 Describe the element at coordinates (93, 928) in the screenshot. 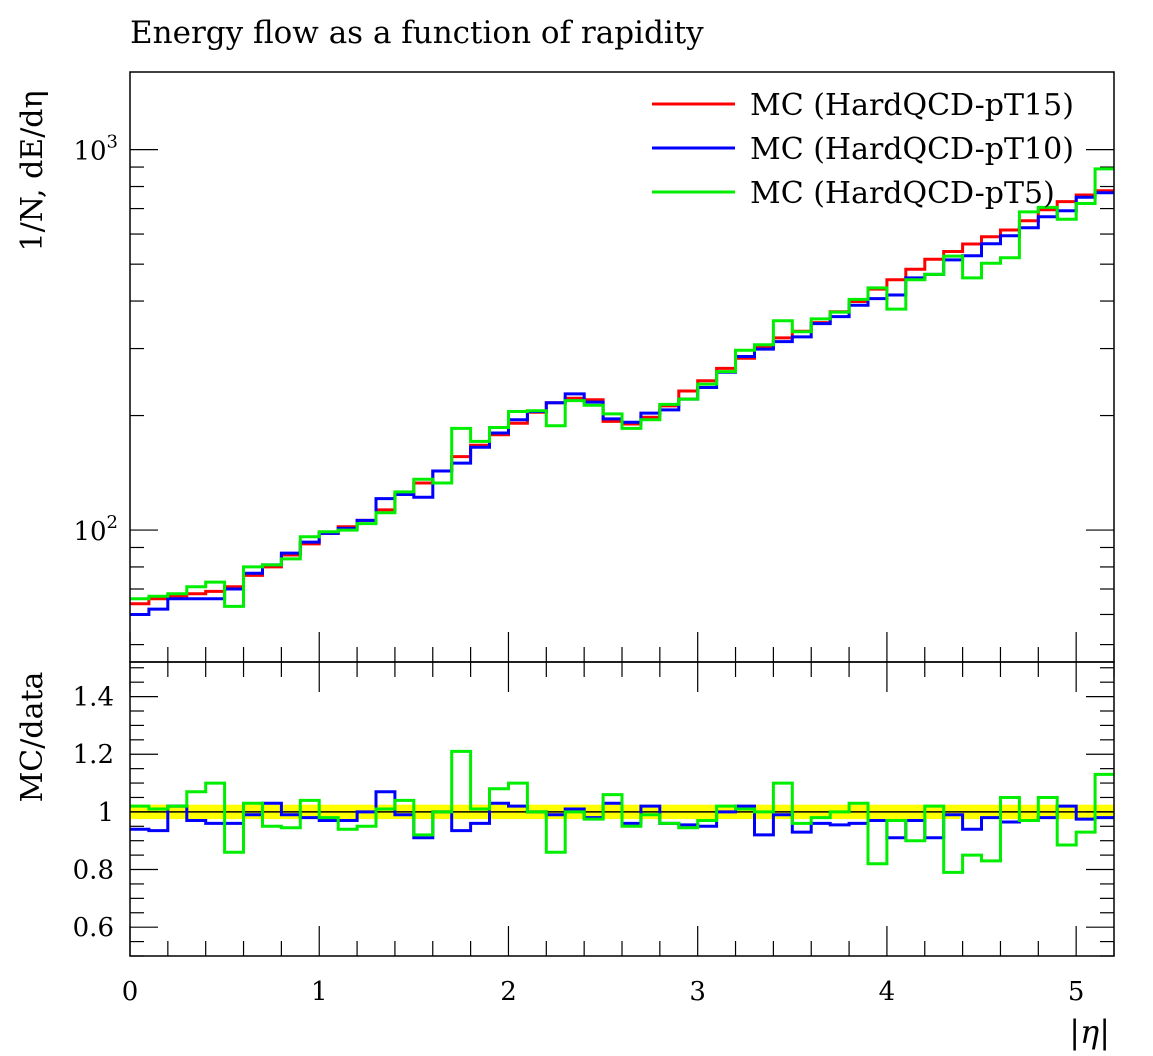

I see `ratio-y-tick-label: 0.6` at that location.